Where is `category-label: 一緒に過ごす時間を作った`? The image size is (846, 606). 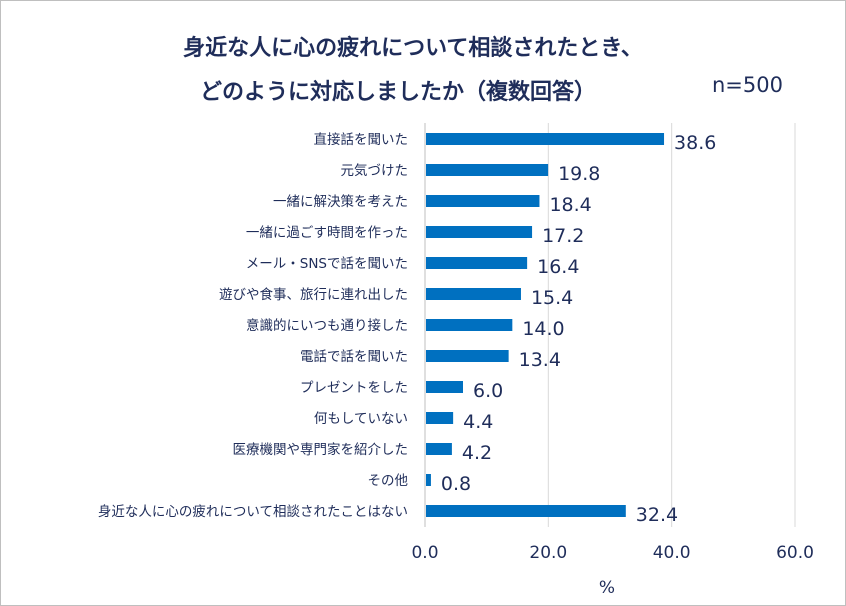 category-label: 一緒に過ごす時間を作った is located at coordinates (327, 233).